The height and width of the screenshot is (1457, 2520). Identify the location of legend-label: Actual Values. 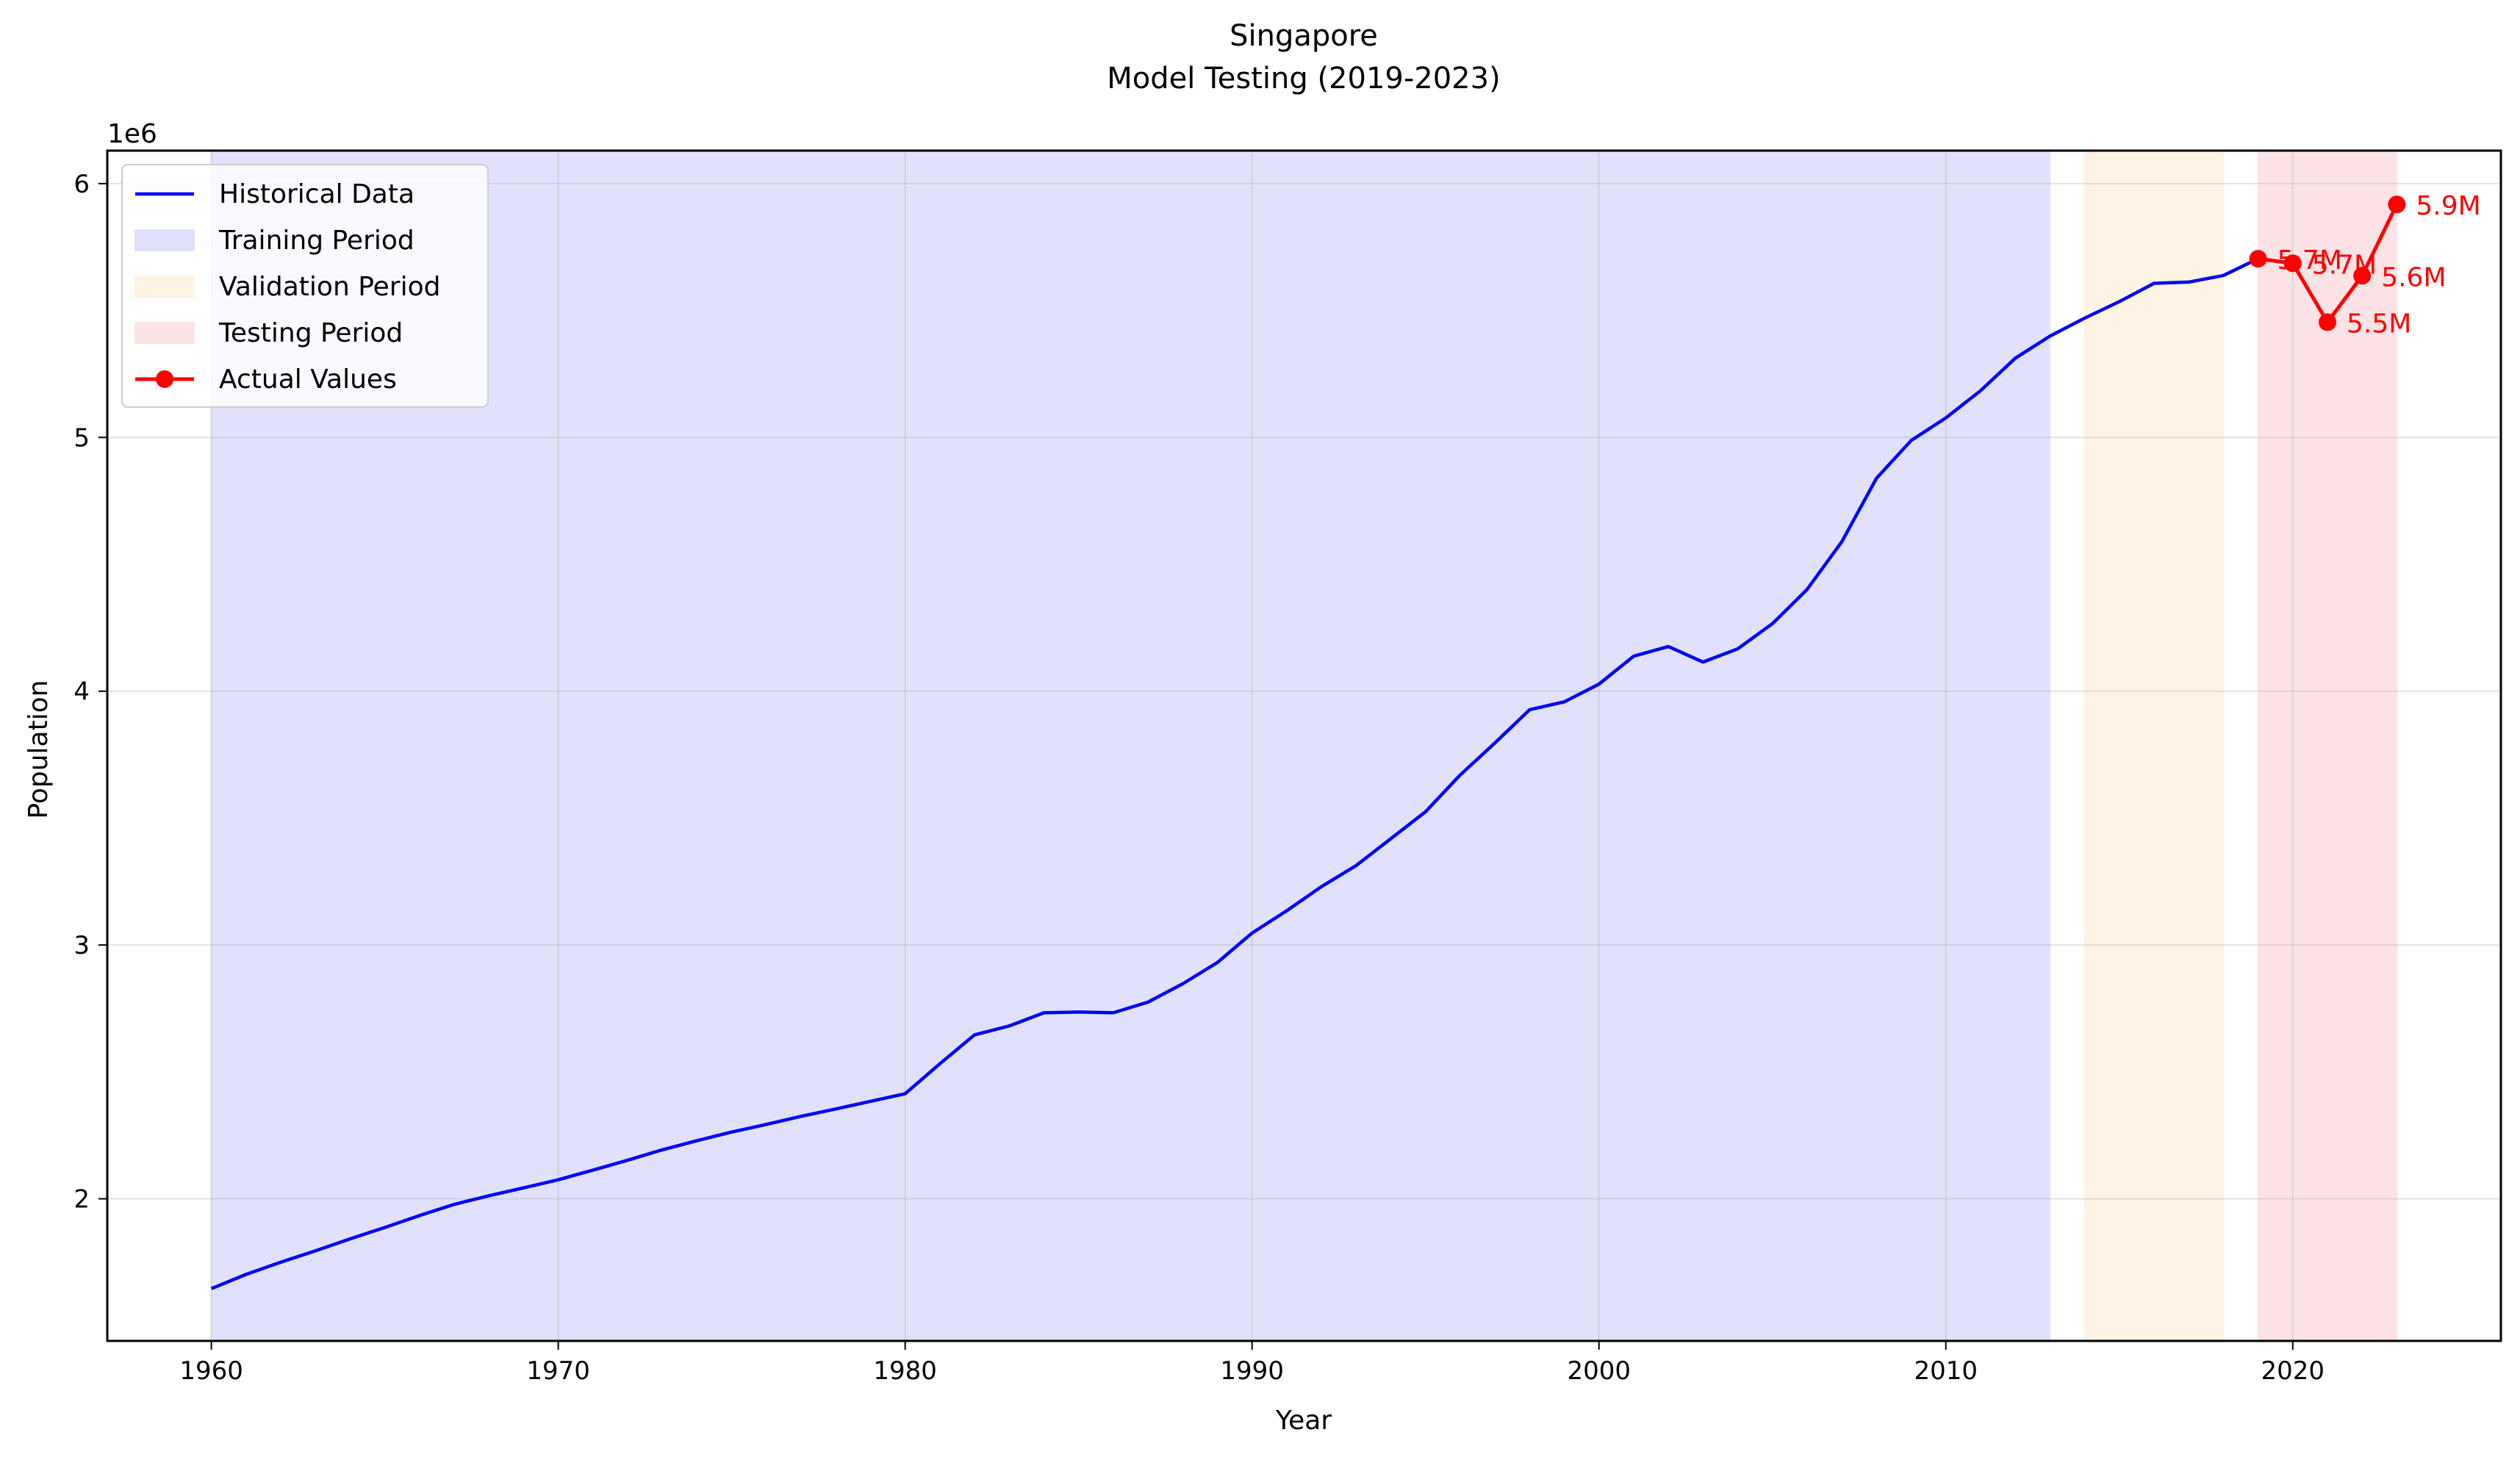
(308, 379).